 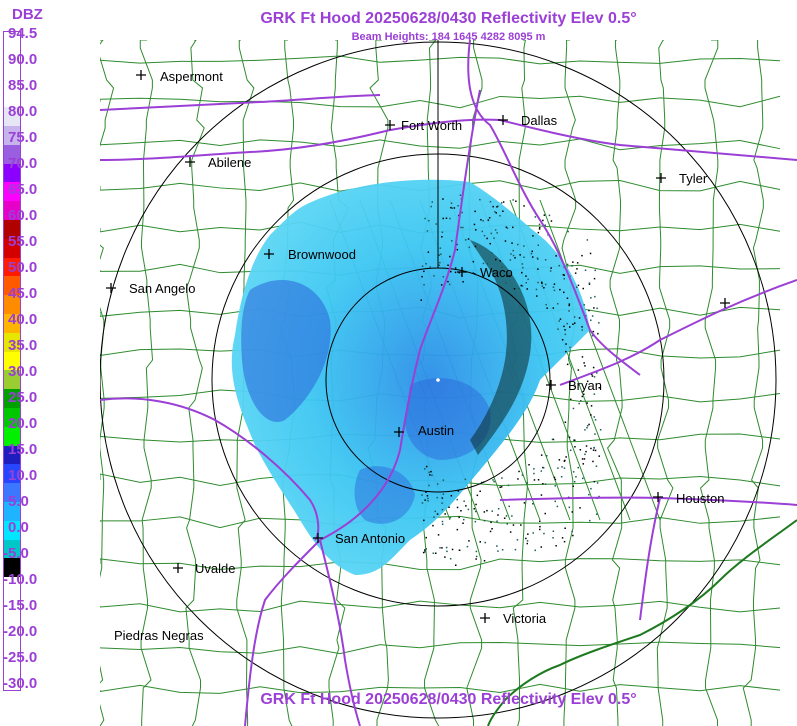 I want to click on legend-label: 5.0, so click(x=18, y=501).